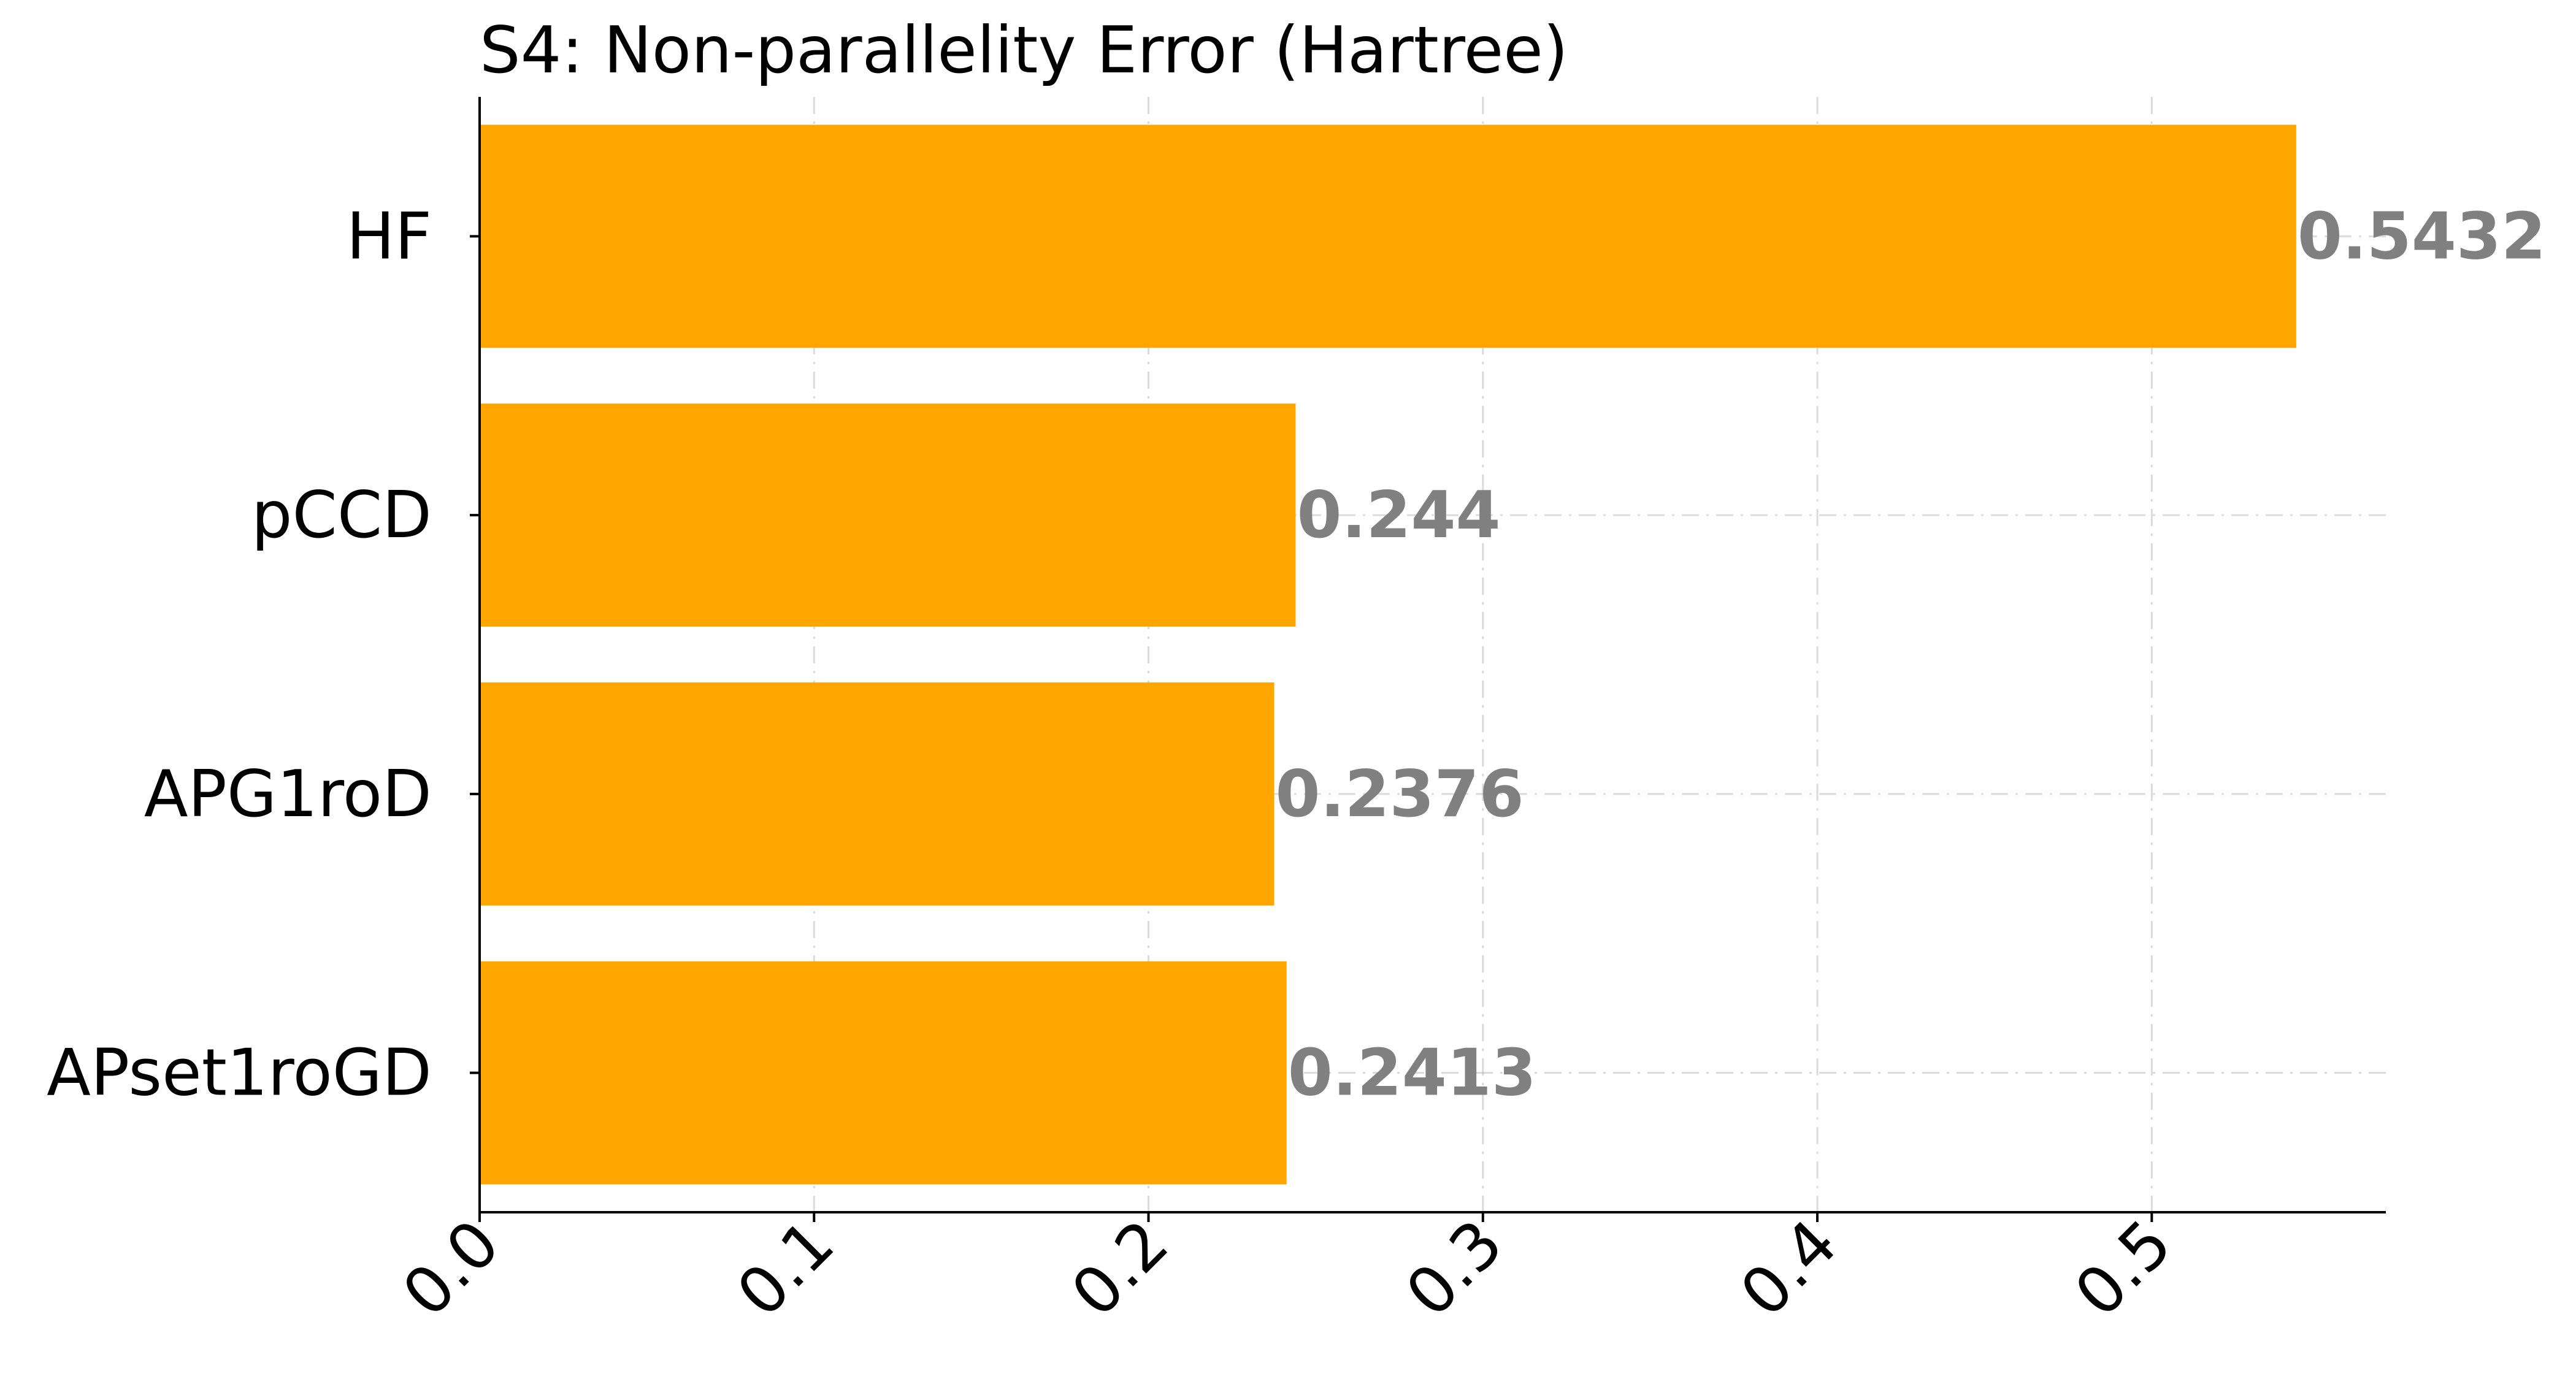 Image resolution: width=2576 pixels, height=1387 pixels. I want to click on x-tick-label: 0.1, so click(785, 1269).